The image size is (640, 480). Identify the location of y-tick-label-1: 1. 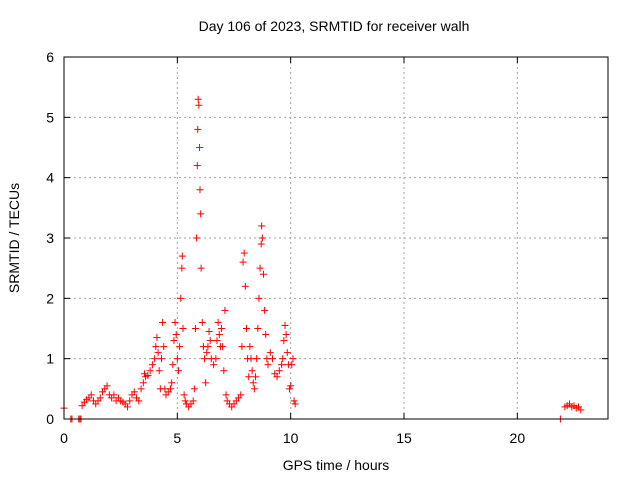
(50, 359).